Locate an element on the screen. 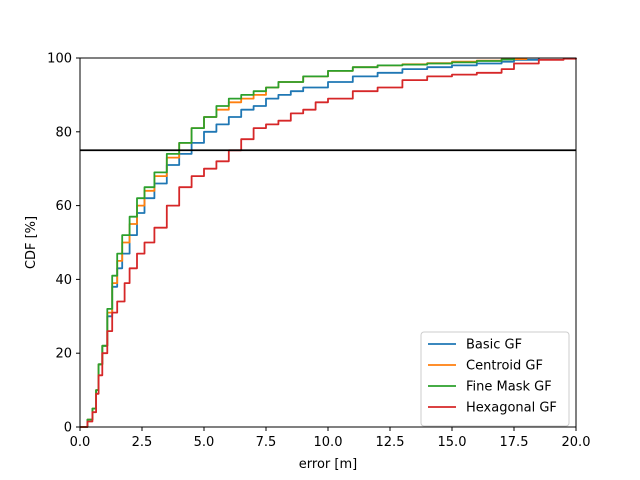 The width and height of the screenshot is (640, 480). x-tick-label: 0.0 is located at coordinates (80, 442).